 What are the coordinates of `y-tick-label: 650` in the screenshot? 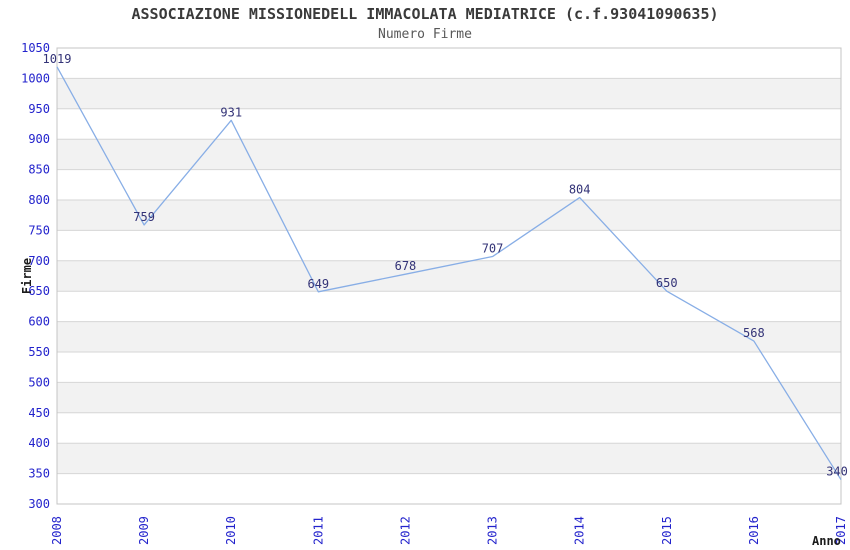 It's located at (39, 291).